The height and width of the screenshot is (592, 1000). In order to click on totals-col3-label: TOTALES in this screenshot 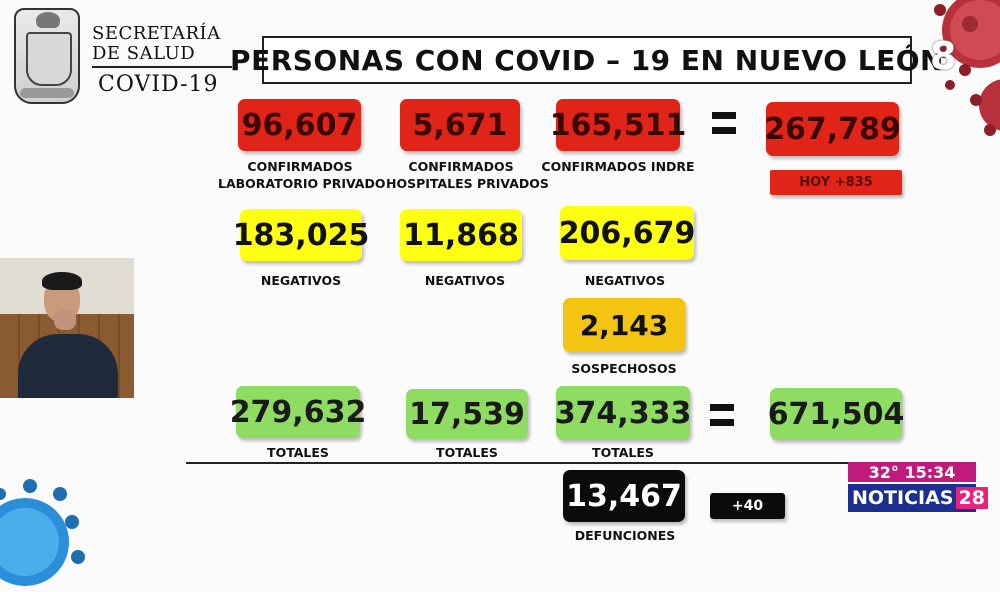, I will do `click(623, 452)`.